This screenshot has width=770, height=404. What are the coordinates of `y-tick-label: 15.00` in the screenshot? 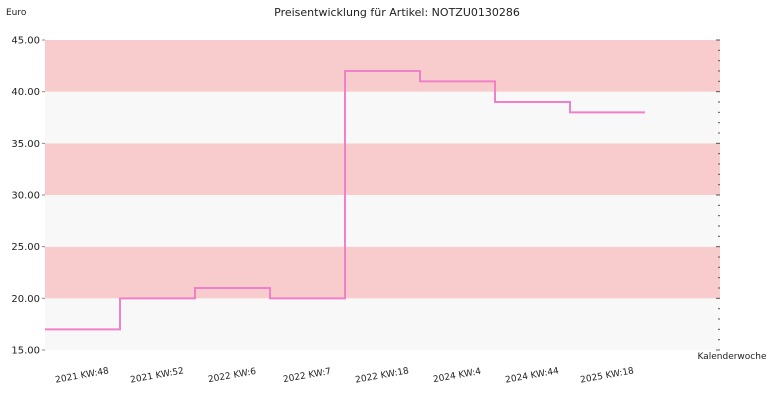 It's located at (25, 351).